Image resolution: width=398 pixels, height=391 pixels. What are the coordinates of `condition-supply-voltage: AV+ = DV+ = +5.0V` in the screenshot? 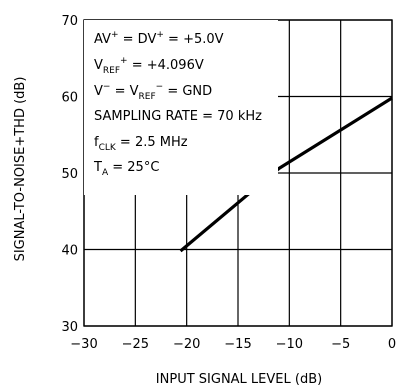 It's located at (159, 38).